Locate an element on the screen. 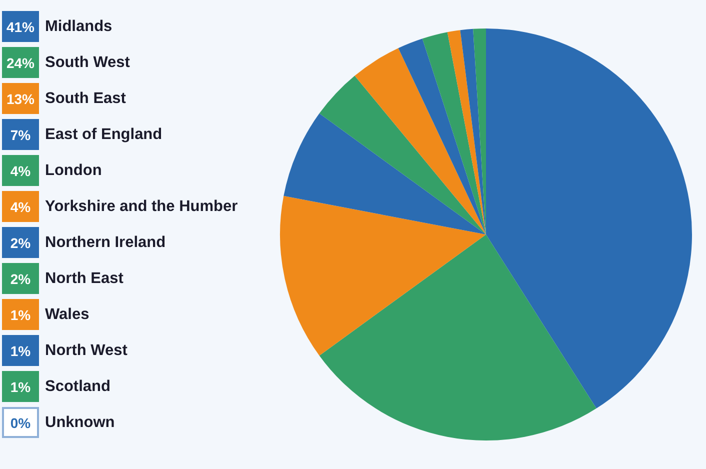 Image resolution: width=706 pixels, height=469 pixels. text: 0% is located at coordinates (20, 422).